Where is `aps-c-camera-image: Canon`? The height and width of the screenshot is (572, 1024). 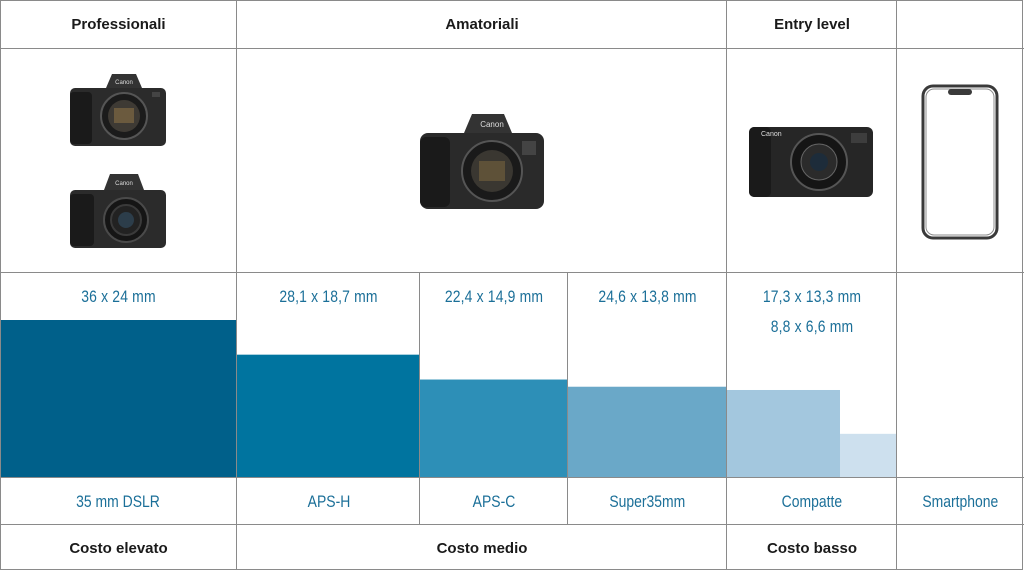
aps-c-camera-image: Canon is located at coordinates (482, 161).